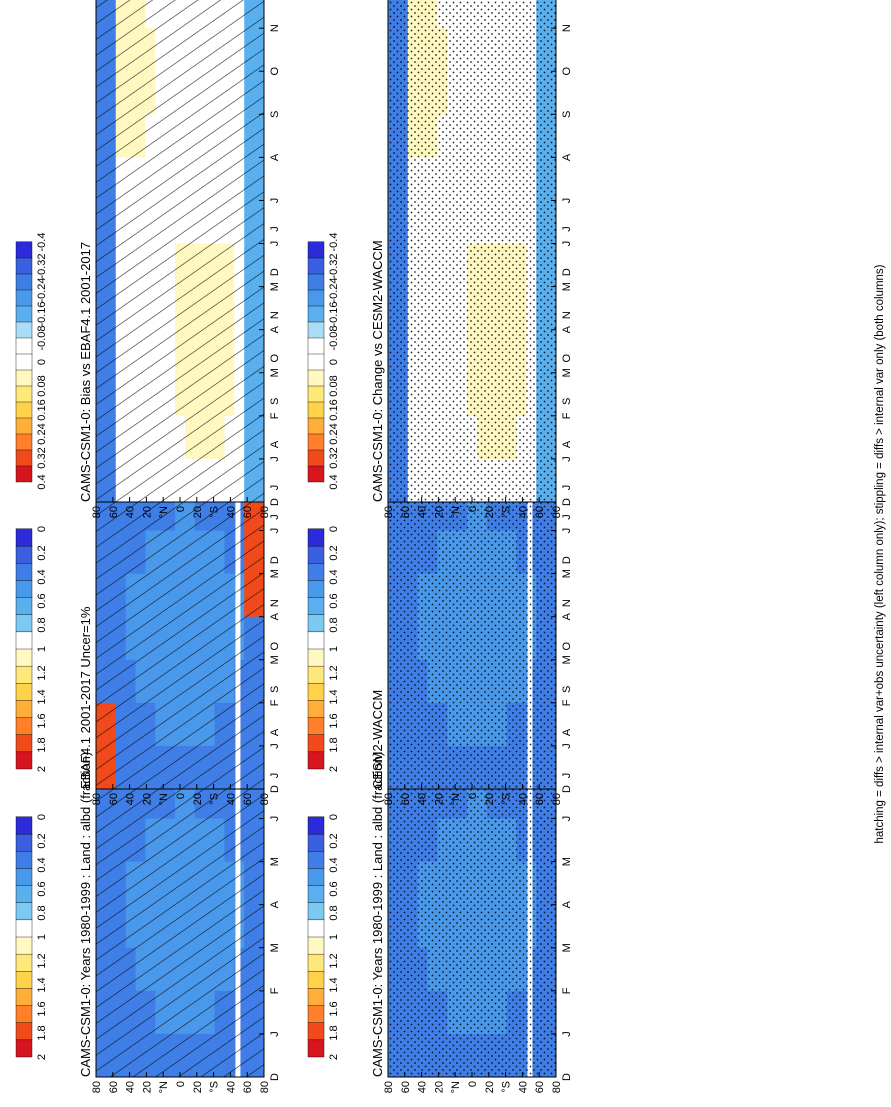 This screenshot has width=891, height=1107. What do you see at coordinates (42, 769) in the screenshot?
I see `colorbar-label: 2` at bounding box center [42, 769].